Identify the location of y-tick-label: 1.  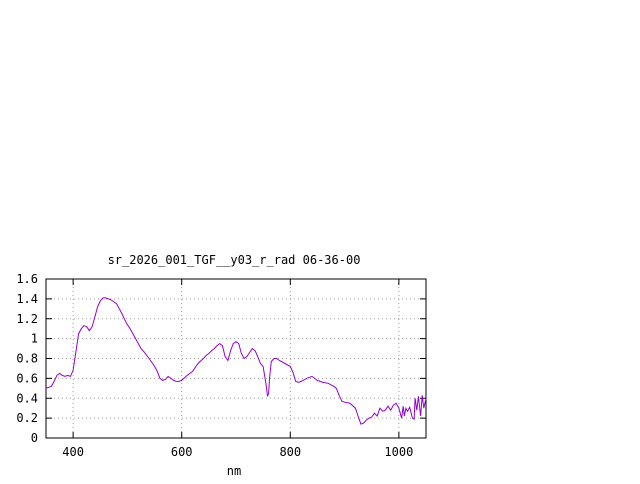
(34, 339).